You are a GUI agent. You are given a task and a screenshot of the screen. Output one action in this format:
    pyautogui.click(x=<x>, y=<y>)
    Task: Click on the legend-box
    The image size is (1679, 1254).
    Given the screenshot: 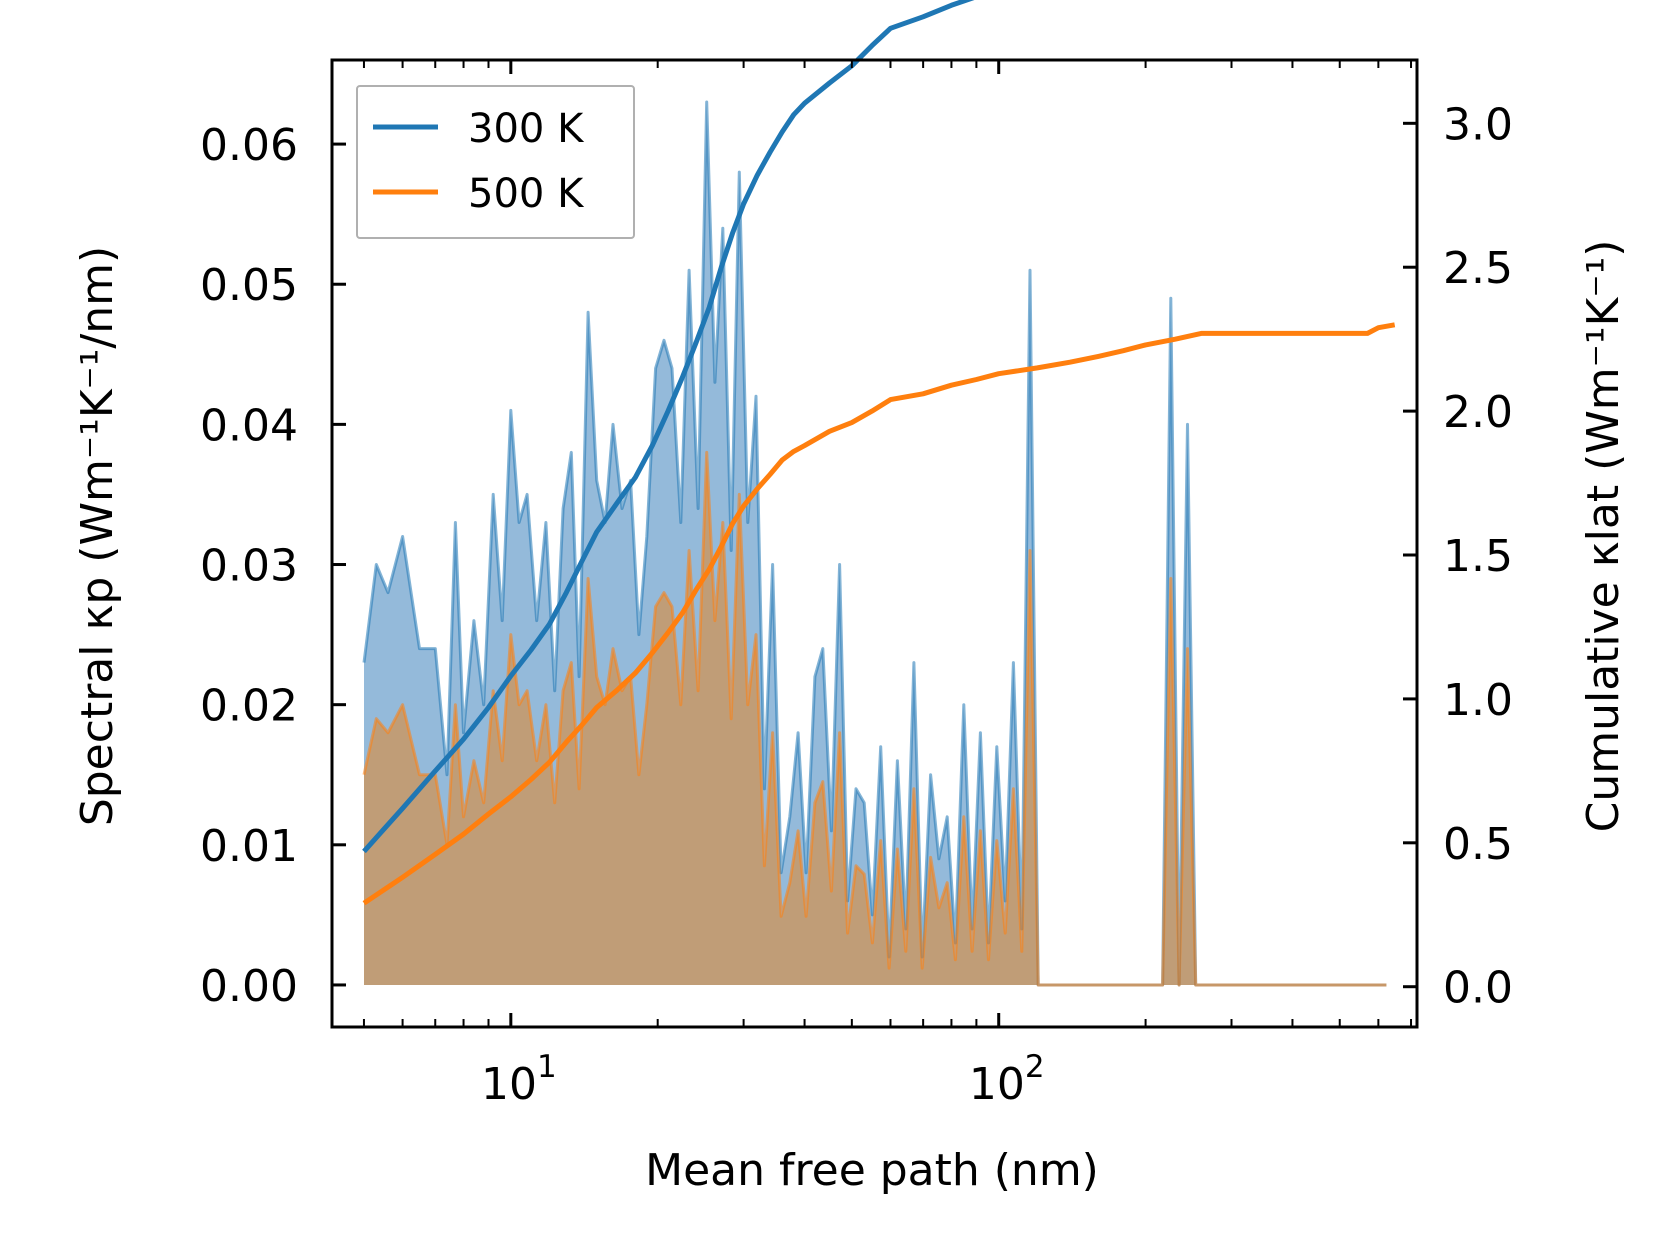 What is the action you would take?
    pyautogui.click(x=495, y=162)
    